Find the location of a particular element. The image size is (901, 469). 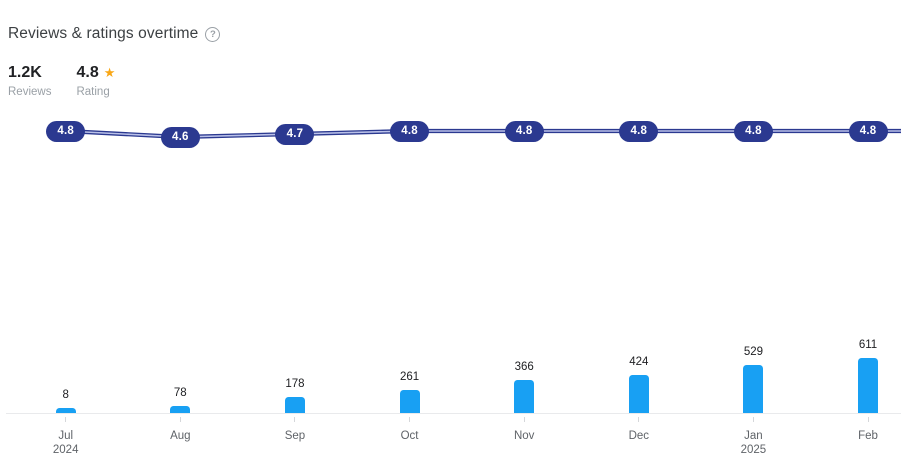

bar-value-label: 178 is located at coordinates (295, 383).